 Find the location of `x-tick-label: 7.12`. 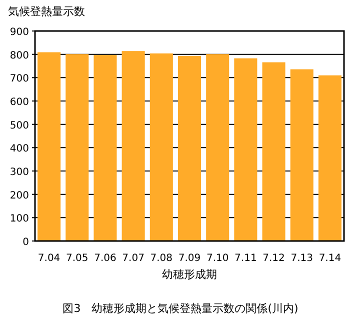

x-tick-label: 7.12 is located at coordinates (273, 258).